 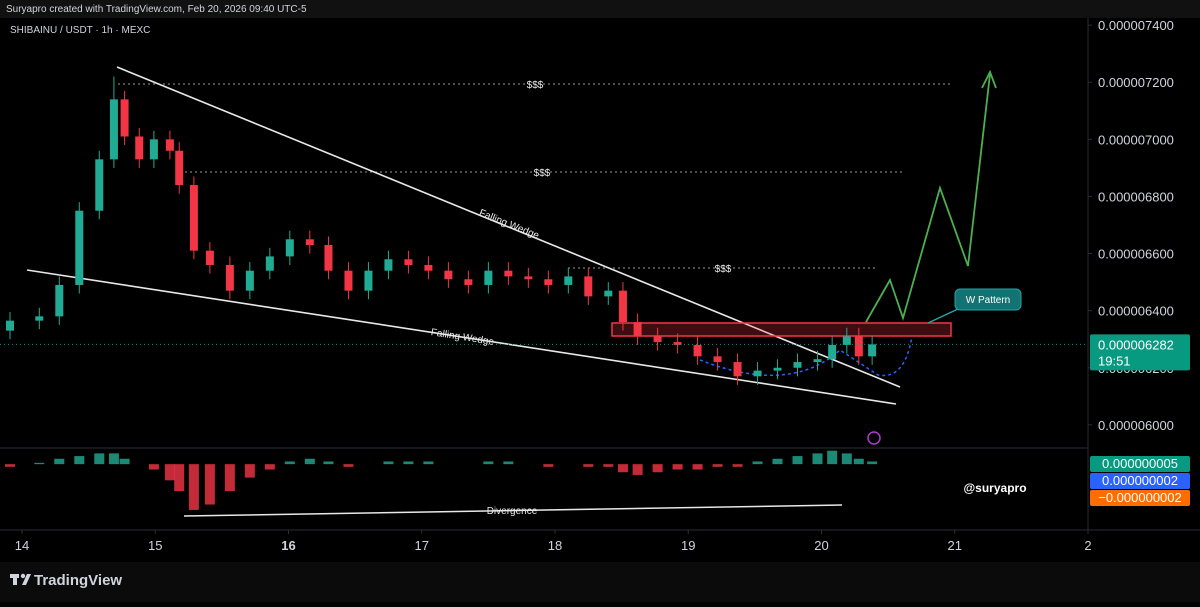 What do you see at coordinates (1140, 480) in the screenshot?
I see `macd-readout: 0.000000002` at bounding box center [1140, 480].